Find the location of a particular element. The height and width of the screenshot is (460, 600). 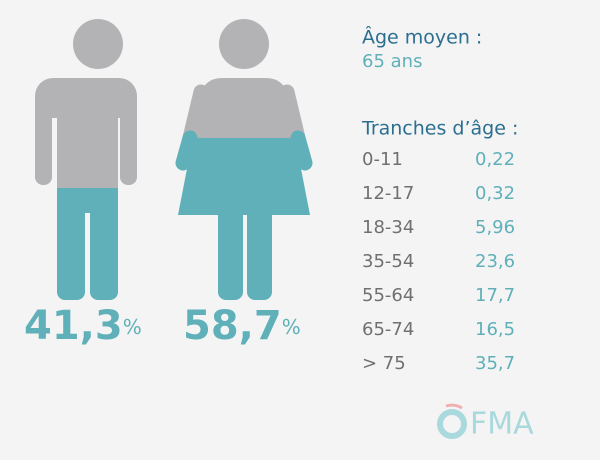

age-range: > 75 is located at coordinates (384, 363).